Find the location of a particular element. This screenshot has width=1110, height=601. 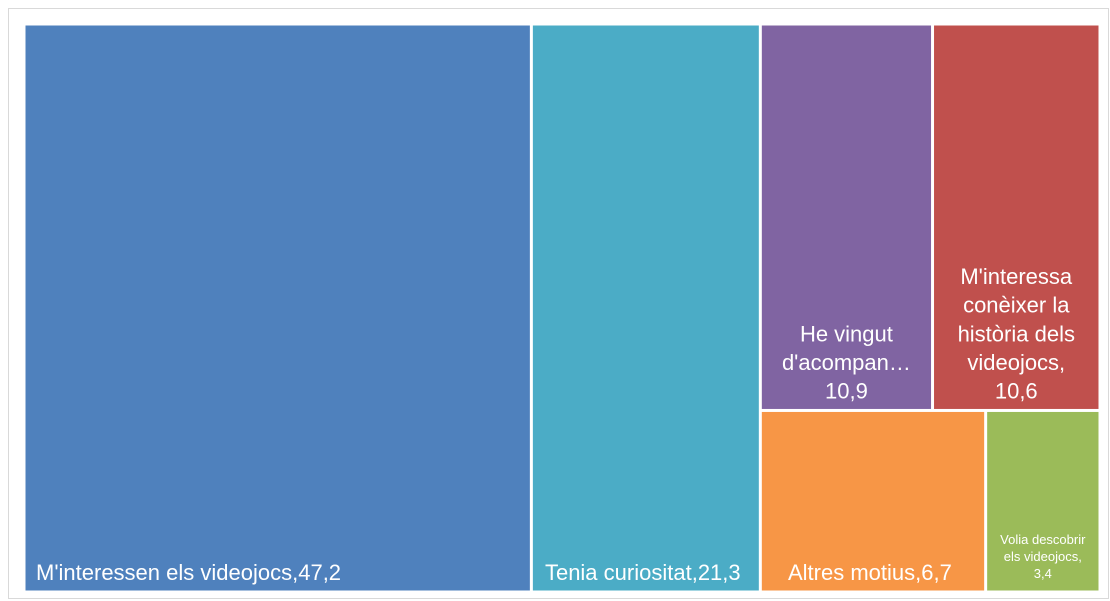

value-label: 10,6 is located at coordinates (1016, 390).